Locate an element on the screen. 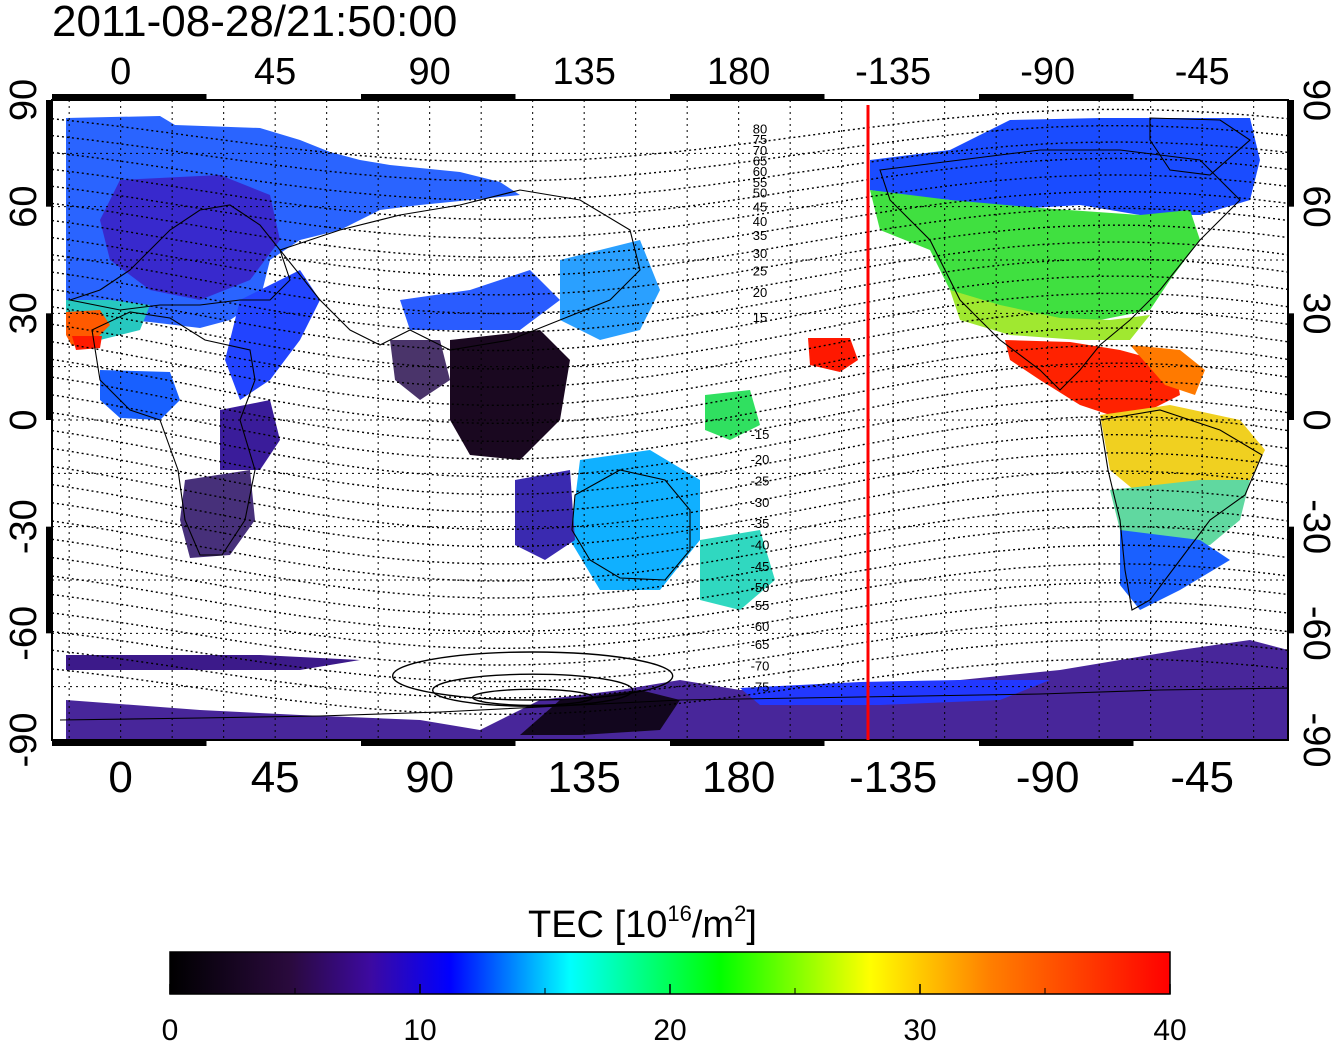 This screenshot has width=1340, height=1042. lon-tick-bottom: -45 is located at coordinates (1202, 777).